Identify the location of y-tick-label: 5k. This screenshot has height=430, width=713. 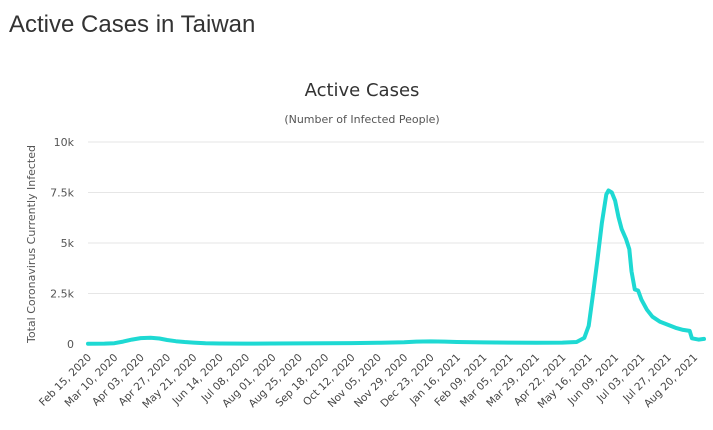
(68, 243).